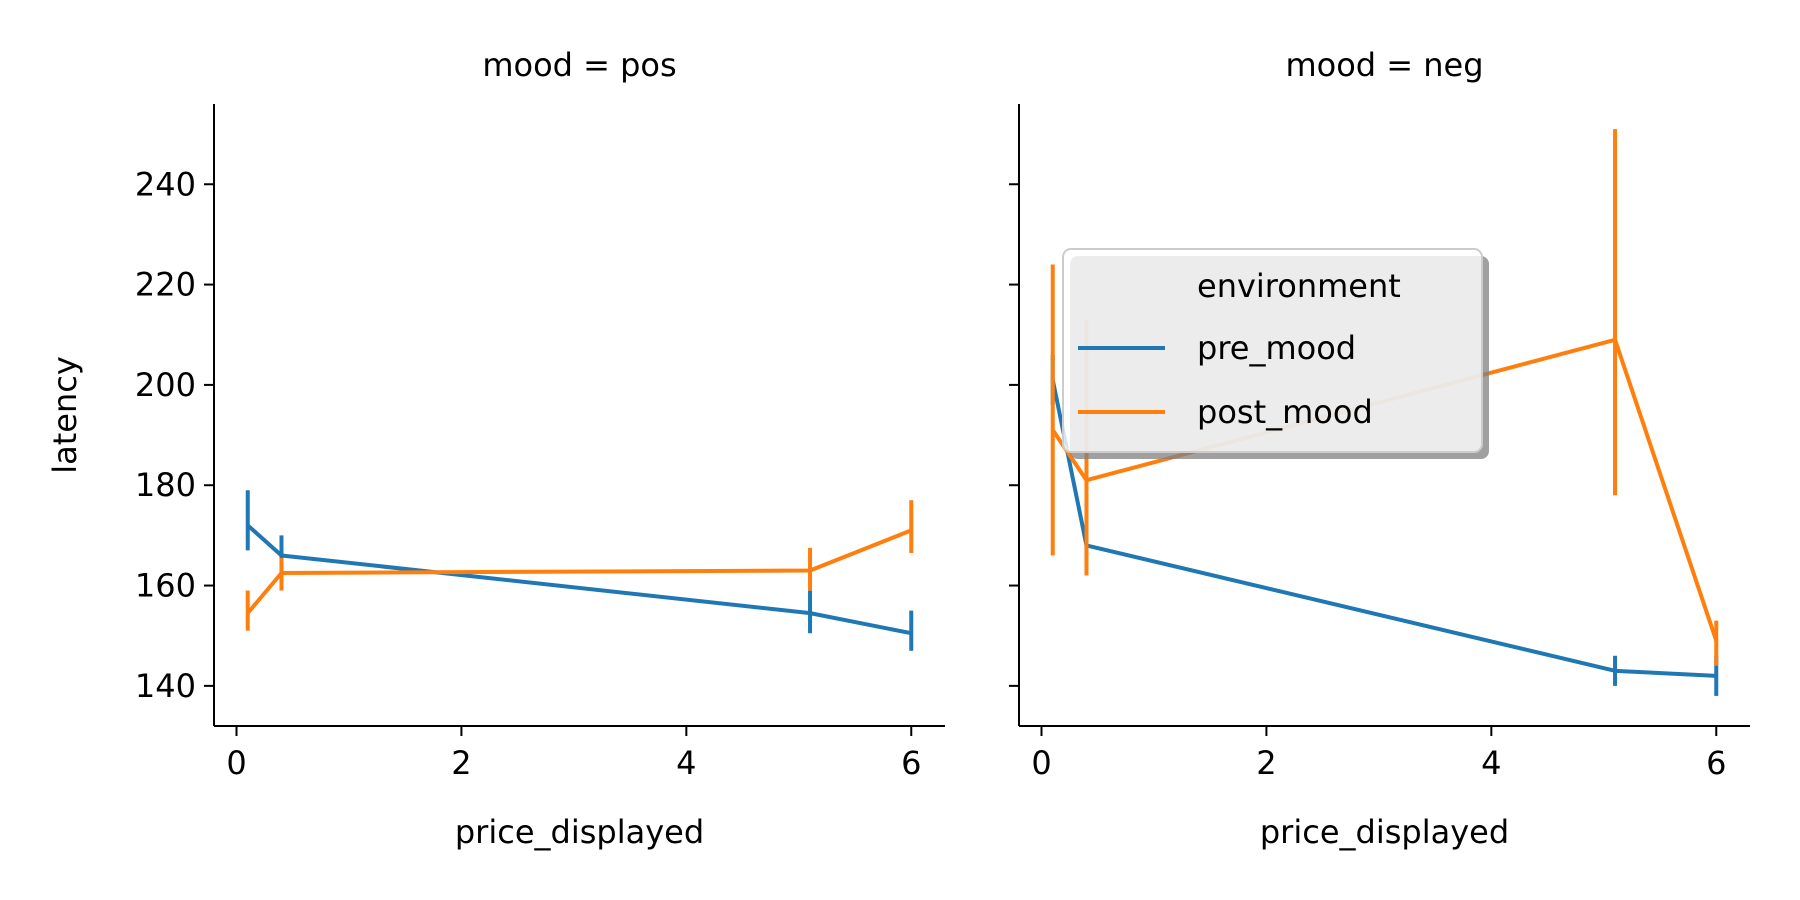 Image resolution: width=1800 pixels, height=900 pixels. What do you see at coordinates (1276, 348) in the screenshot?
I see `legend-label: pre_mood` at bounding box center [1276, 348].